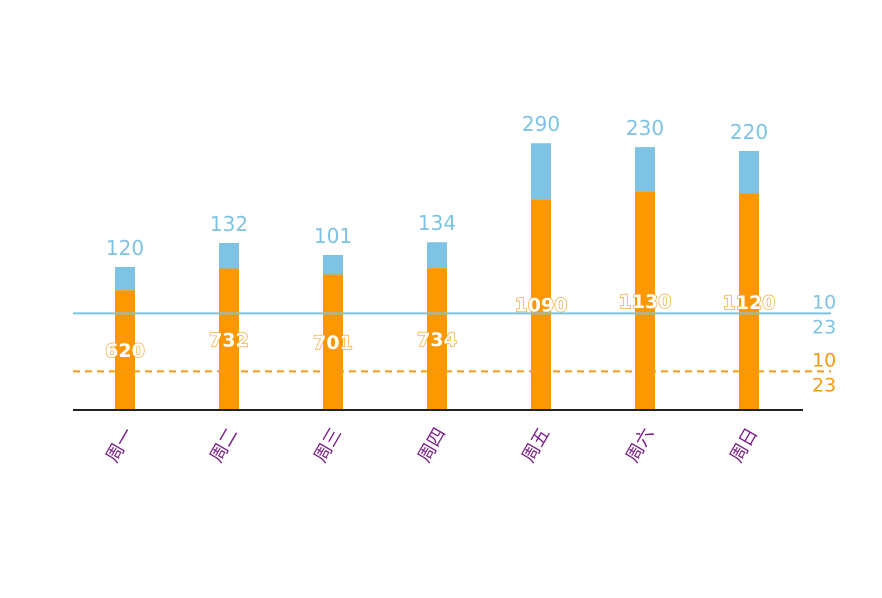 This screenshot has width=882, height=598. I want to click on x-tick-label: 周二, so click(224, 445).